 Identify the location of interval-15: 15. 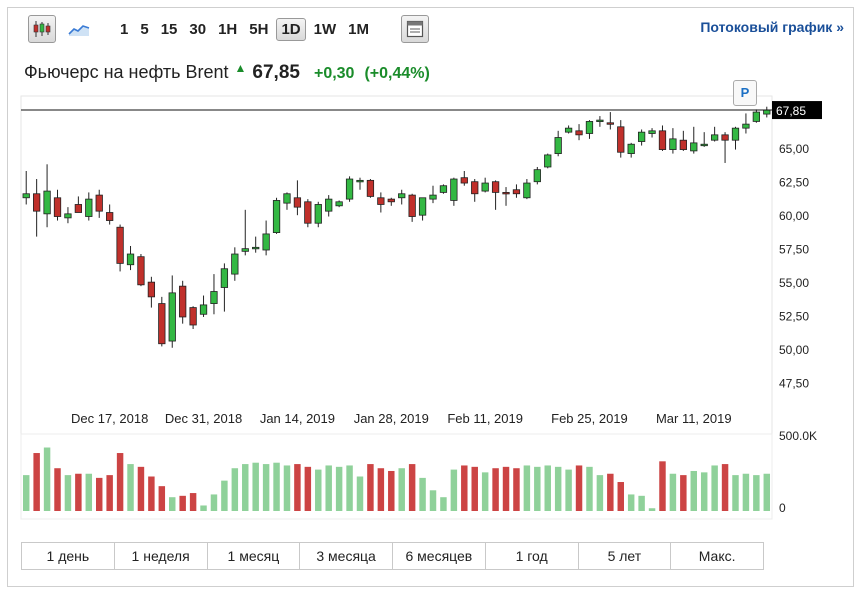
(169, 29).